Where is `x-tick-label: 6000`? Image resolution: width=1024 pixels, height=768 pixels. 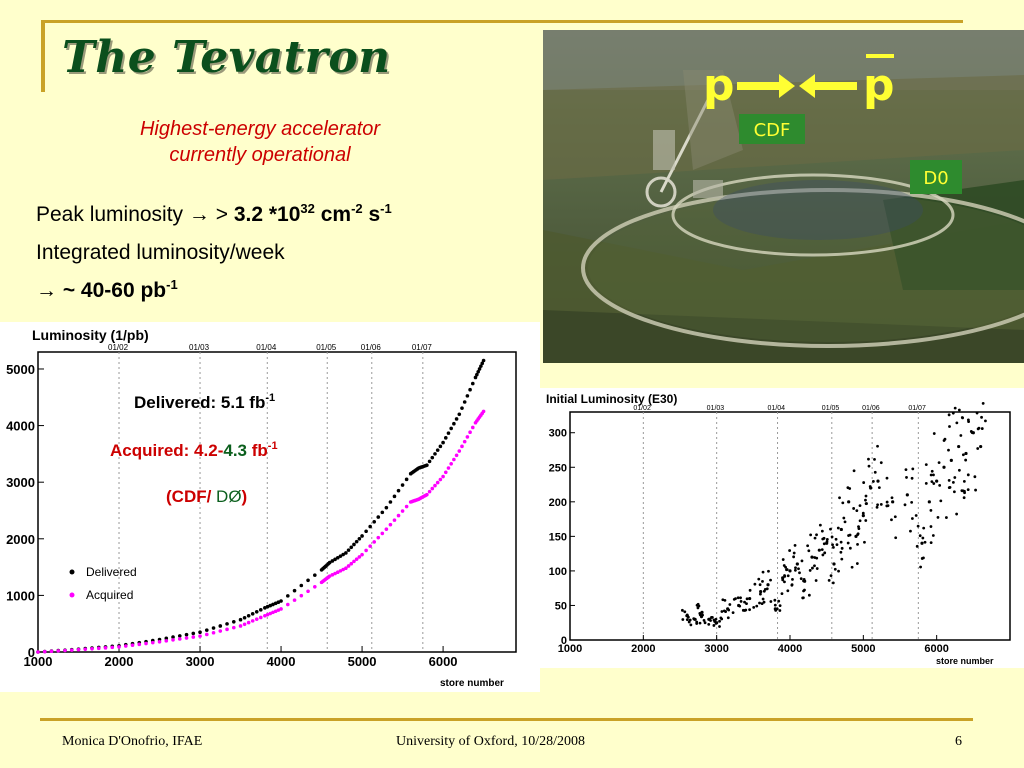 x-tick-label: 6000 is located at coordinates (936, 649).